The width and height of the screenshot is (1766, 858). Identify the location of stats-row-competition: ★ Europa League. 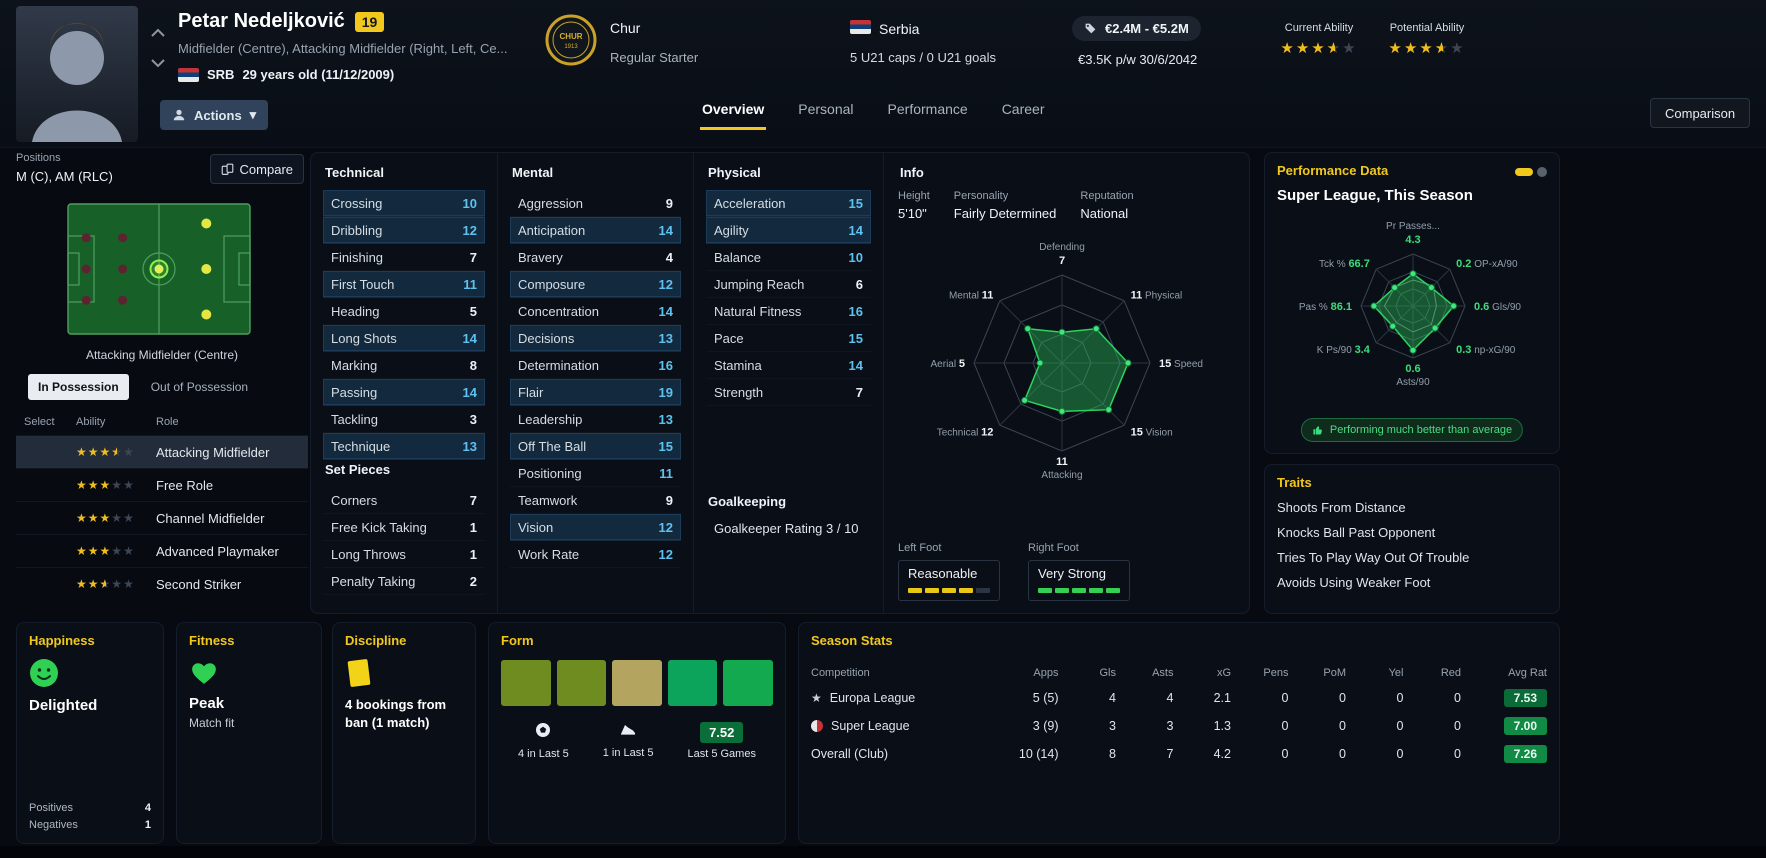
(863, 698).